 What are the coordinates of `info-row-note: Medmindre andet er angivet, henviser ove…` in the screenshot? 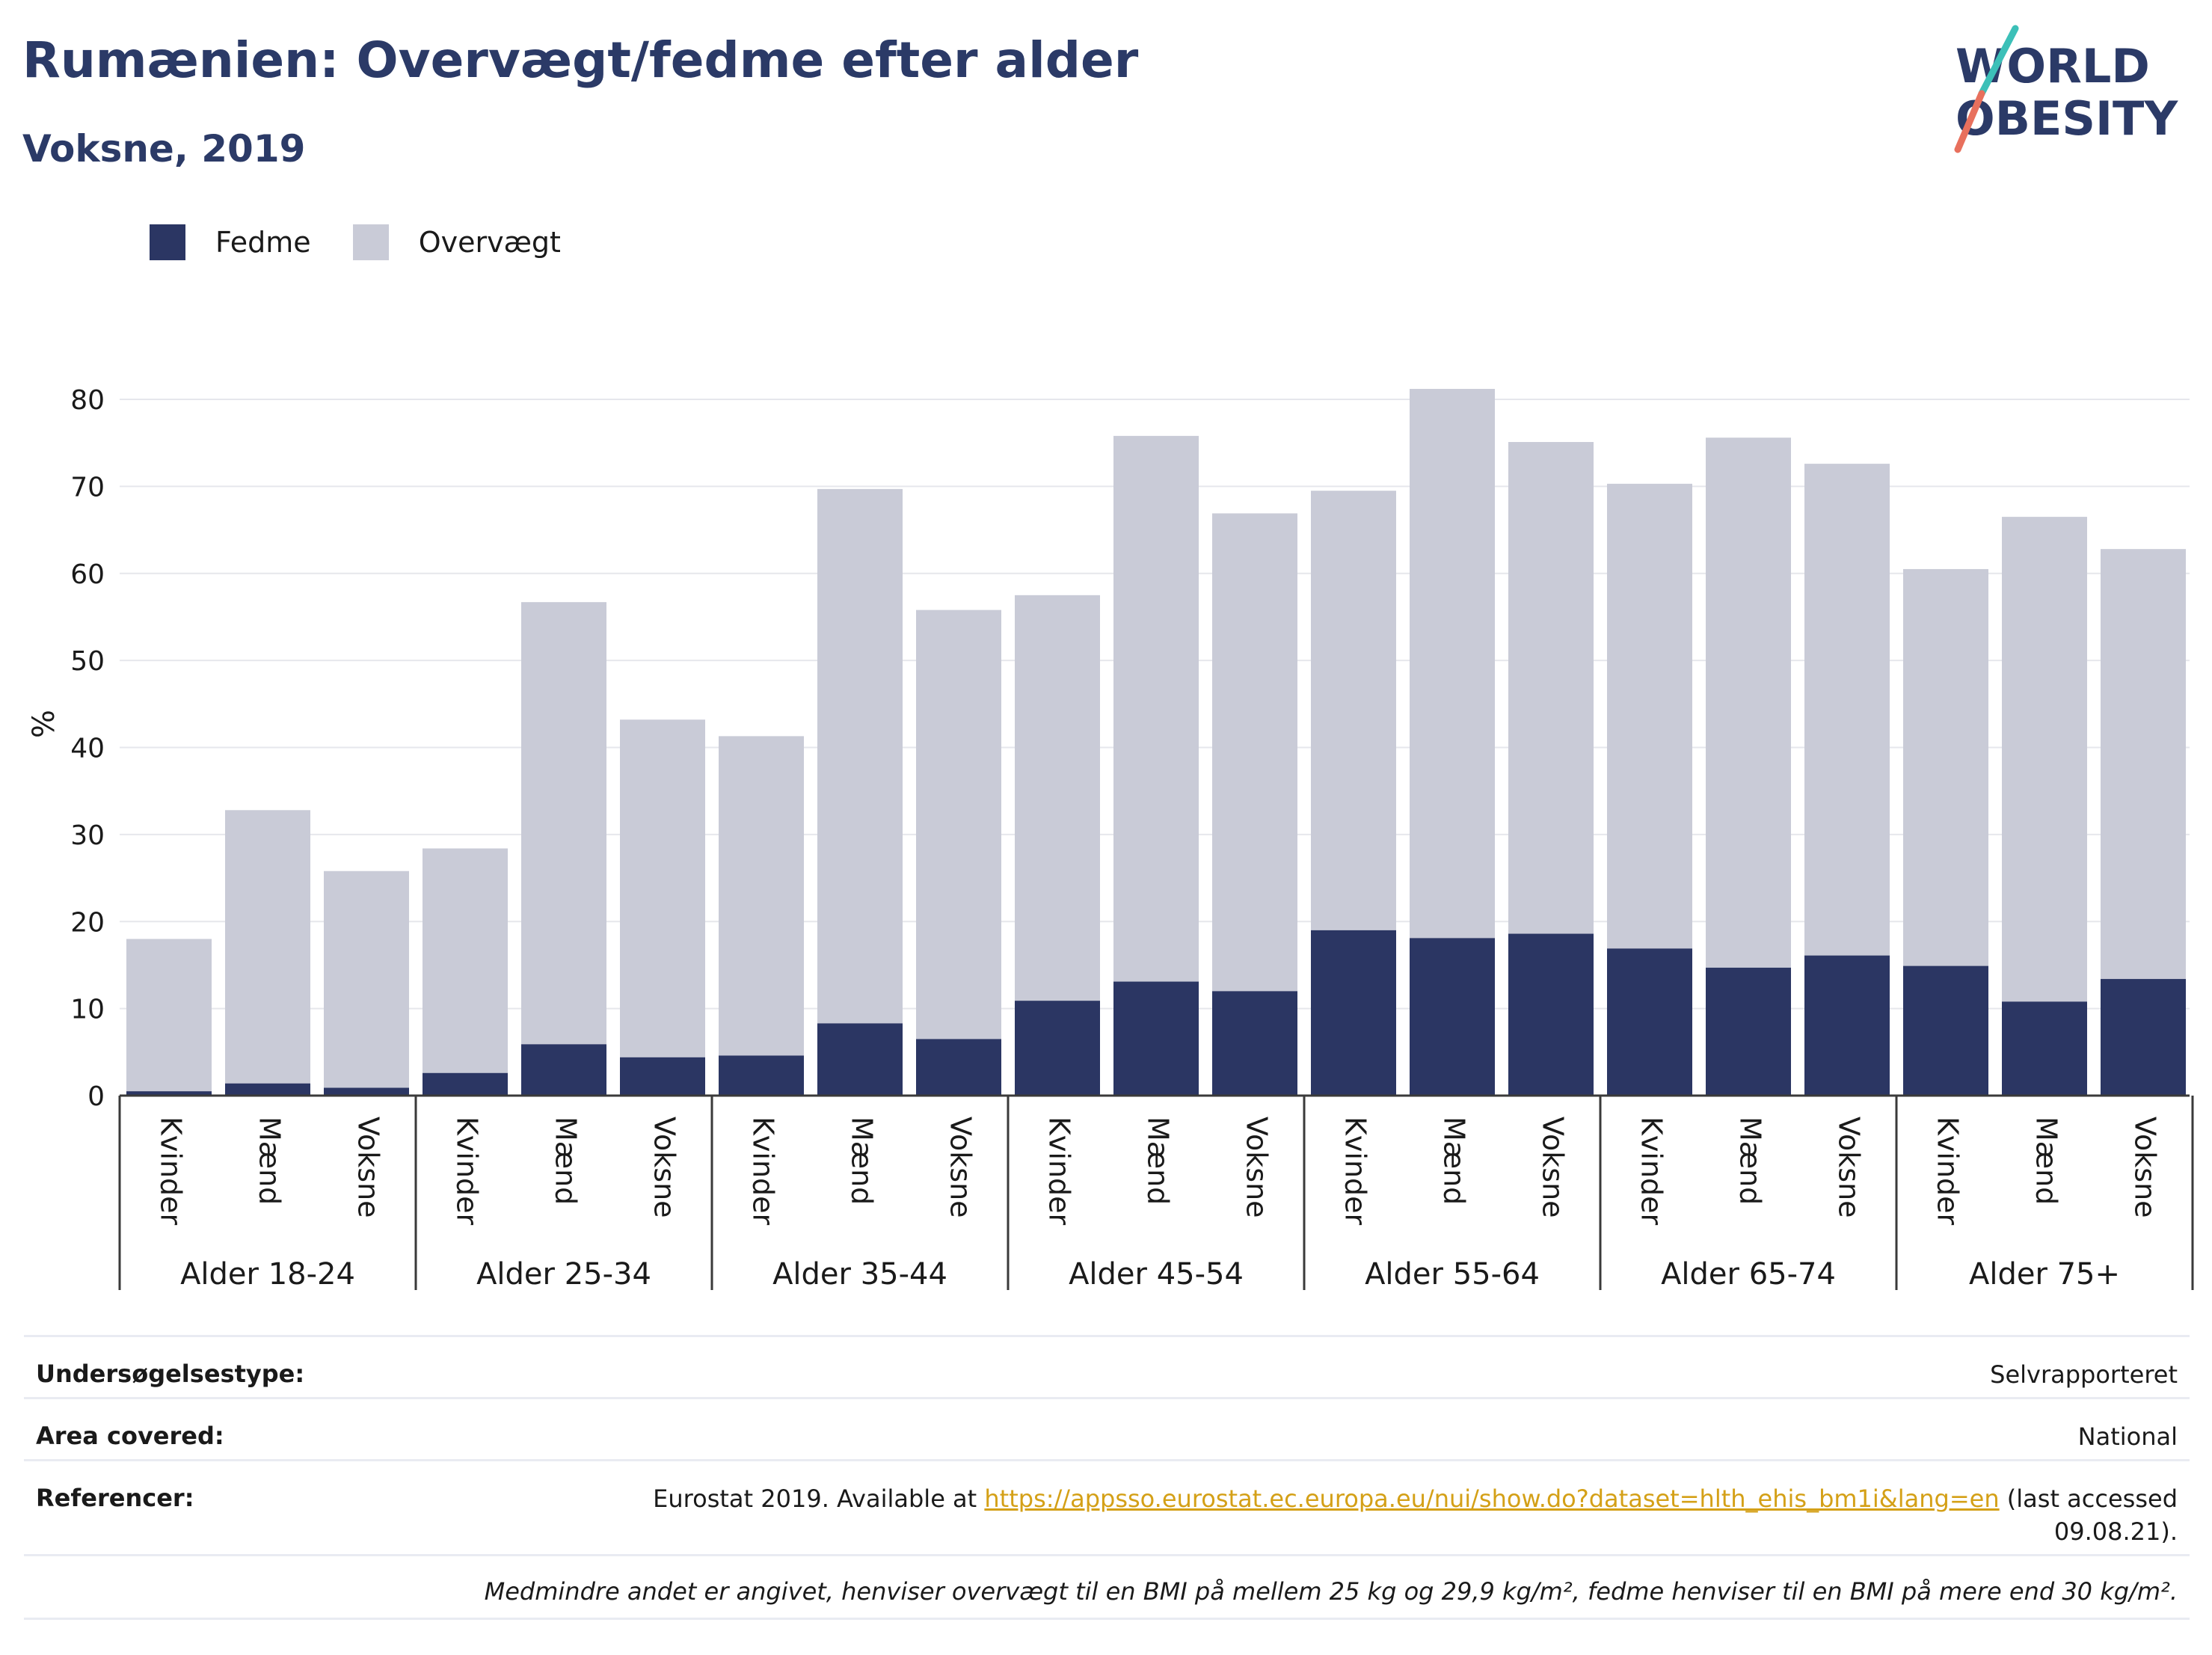 It's located at (1107, 1587).